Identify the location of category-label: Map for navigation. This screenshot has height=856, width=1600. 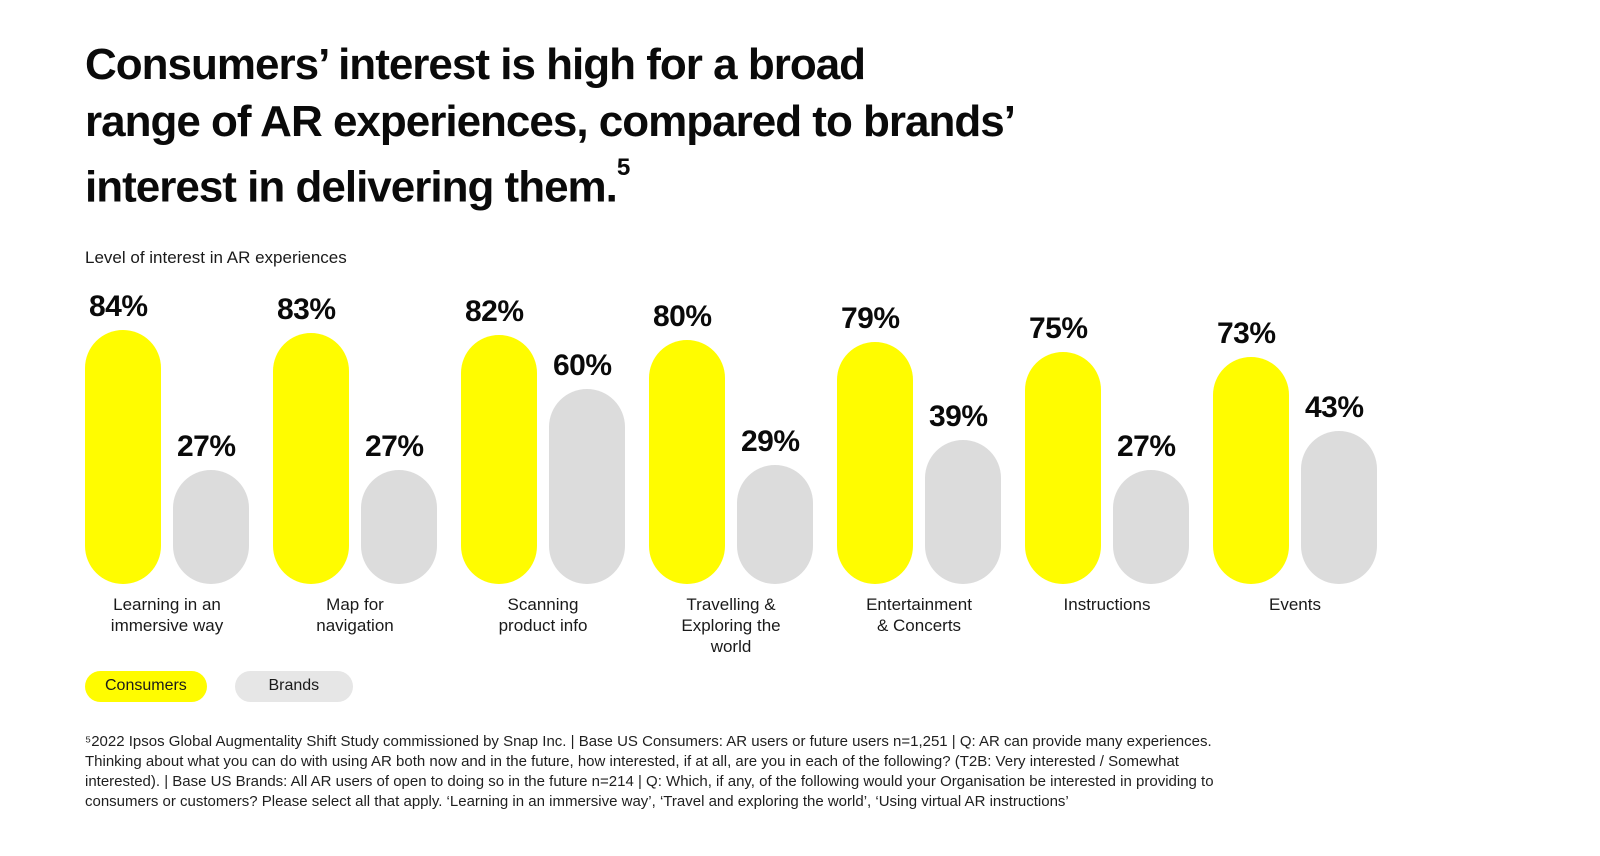
(355, 614).